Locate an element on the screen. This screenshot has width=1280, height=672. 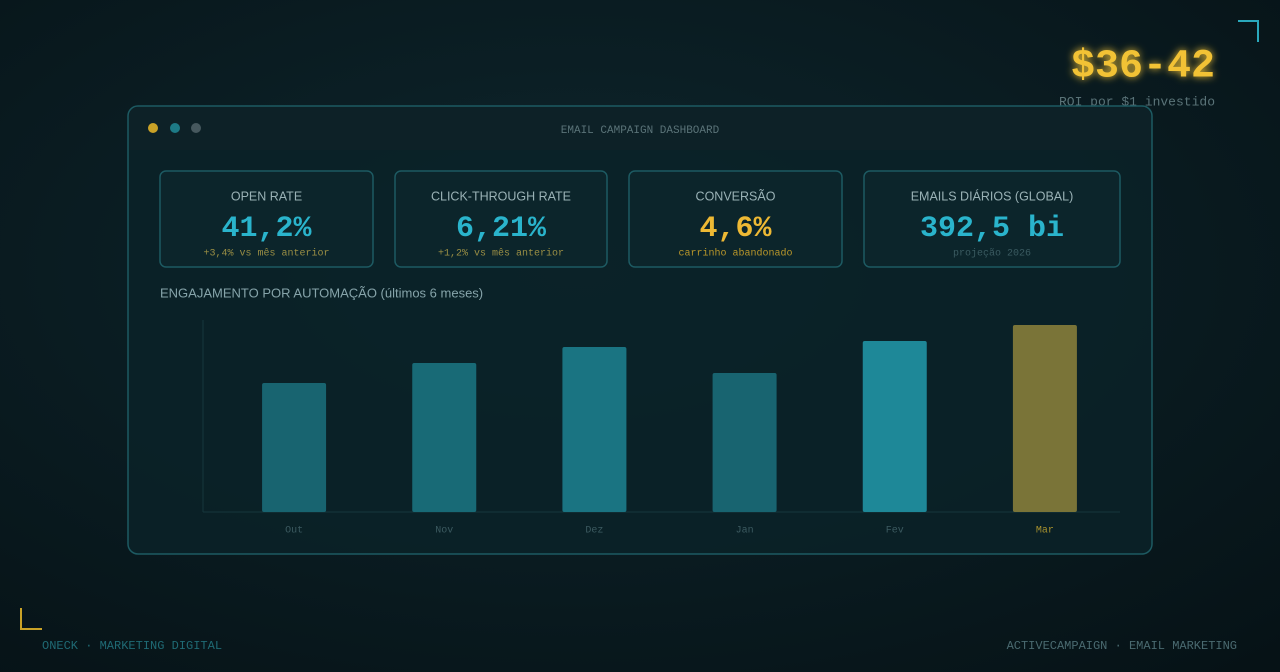
kpi-note: carrinho abandonado is located at coordinates (735, 254).